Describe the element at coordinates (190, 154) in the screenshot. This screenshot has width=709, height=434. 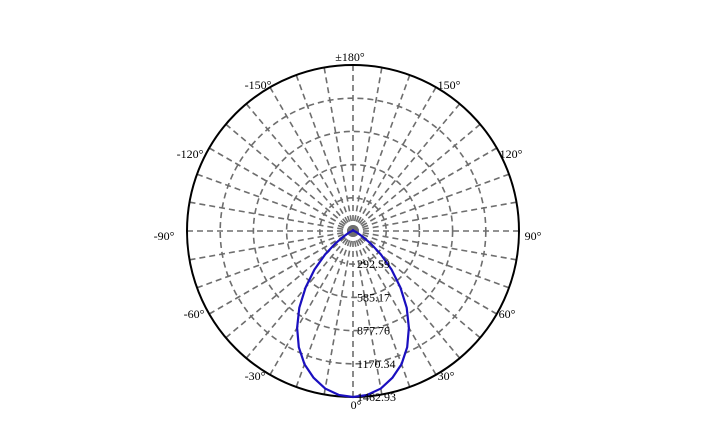
I see `angle-label-neg120: -120°` at that location.